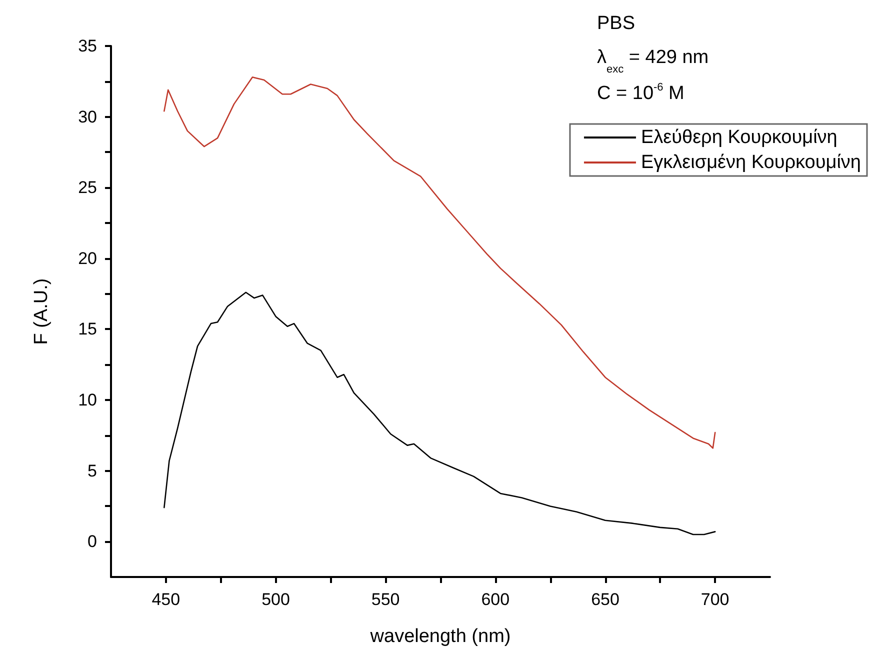 The image size is (881, 657). Describe the element at coordinates (87, 258) in the screenshot. I see `y-tick-label: 20` at that location.